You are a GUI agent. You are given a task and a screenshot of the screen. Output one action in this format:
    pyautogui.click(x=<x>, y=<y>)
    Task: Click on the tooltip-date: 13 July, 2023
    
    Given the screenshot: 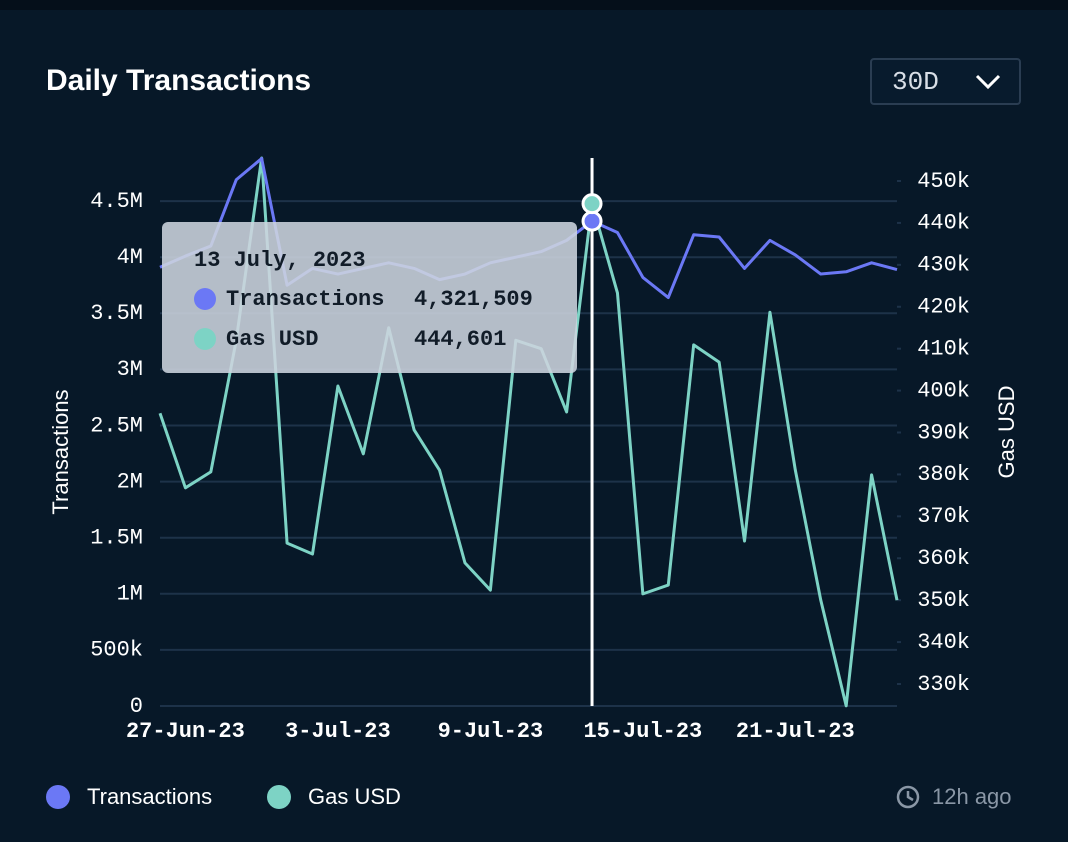 What is the action you would take?
    pyautogui.click(x=280, y=260)
    